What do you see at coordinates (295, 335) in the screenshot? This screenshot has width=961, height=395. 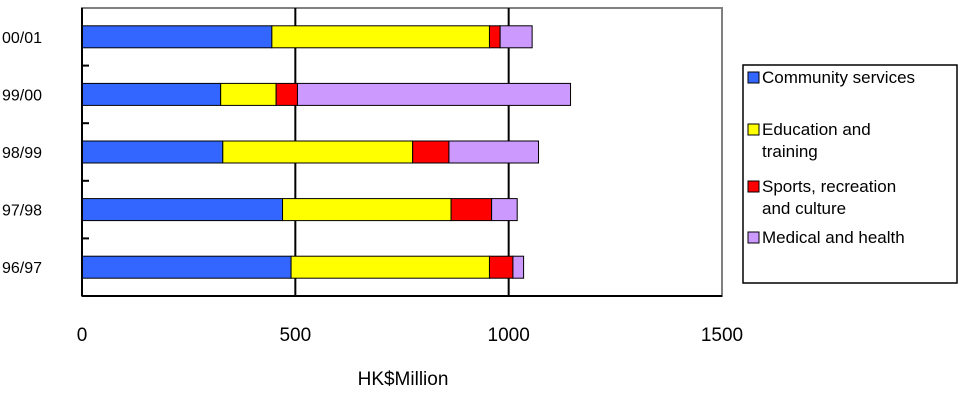 I see `x-tick-label: 500` at bounding box center [295, 335].